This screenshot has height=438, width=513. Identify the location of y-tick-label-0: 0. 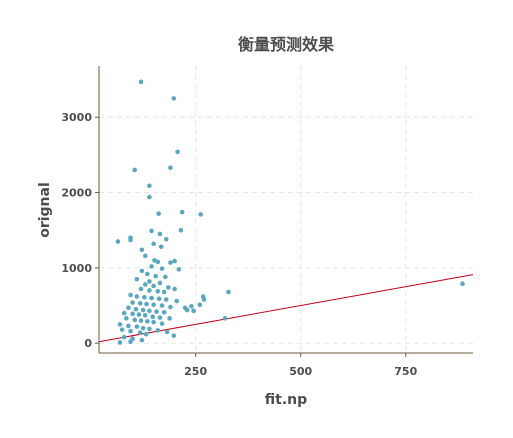
(88, 343).